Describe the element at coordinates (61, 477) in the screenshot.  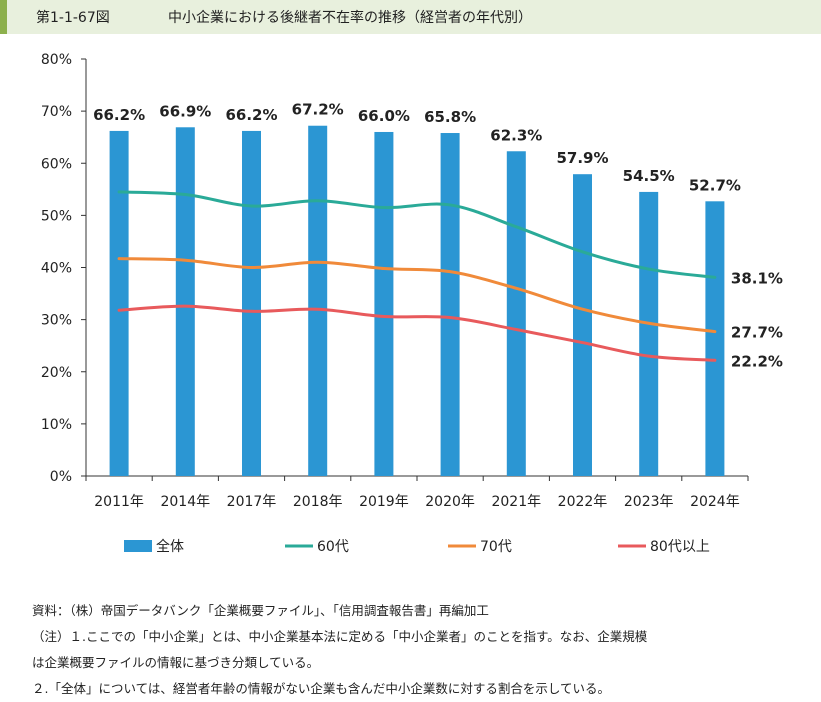
I see `y-tick-label: 0%` at that location.